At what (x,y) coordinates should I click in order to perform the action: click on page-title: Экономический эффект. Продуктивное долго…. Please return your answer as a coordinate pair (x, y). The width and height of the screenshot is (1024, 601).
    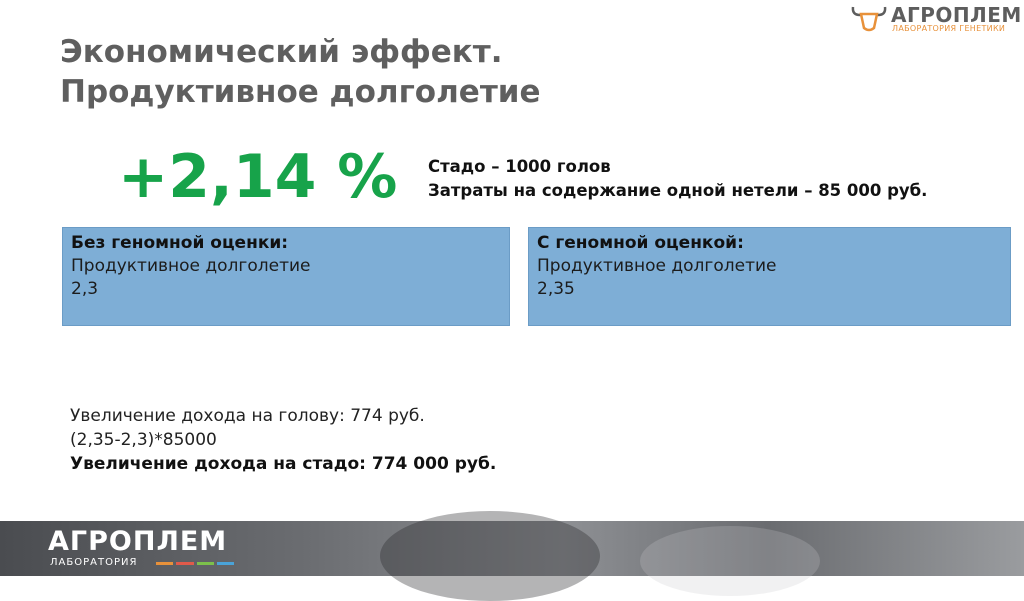
    Looking at the image, I should click on (300, 72).